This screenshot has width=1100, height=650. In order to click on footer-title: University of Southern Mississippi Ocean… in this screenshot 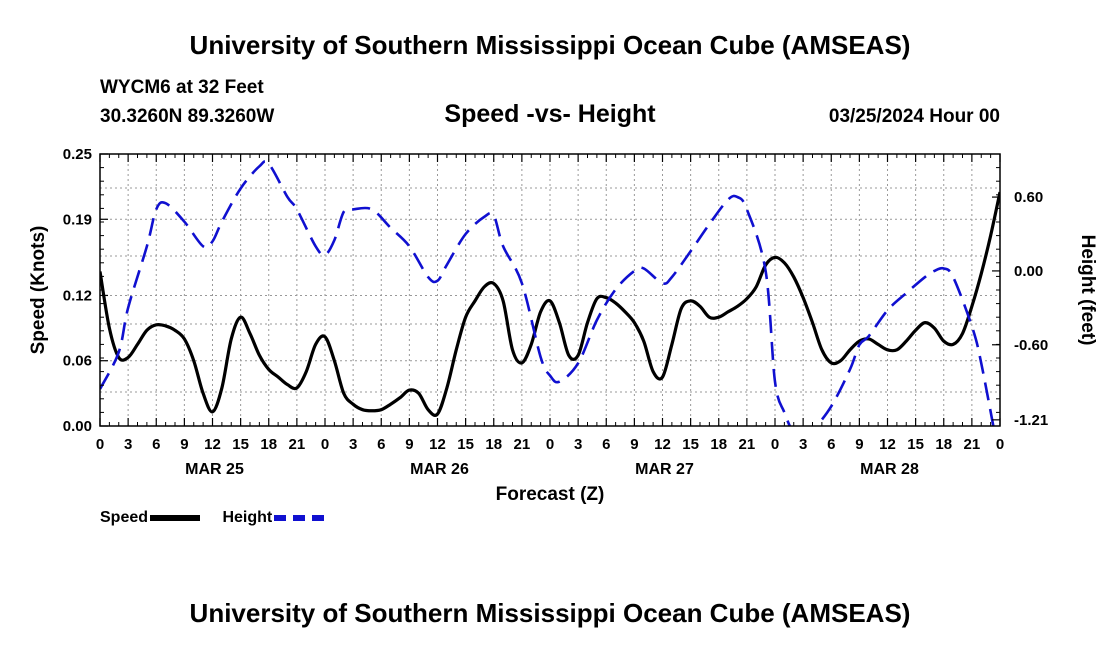, I will do `click(550, 613)`.